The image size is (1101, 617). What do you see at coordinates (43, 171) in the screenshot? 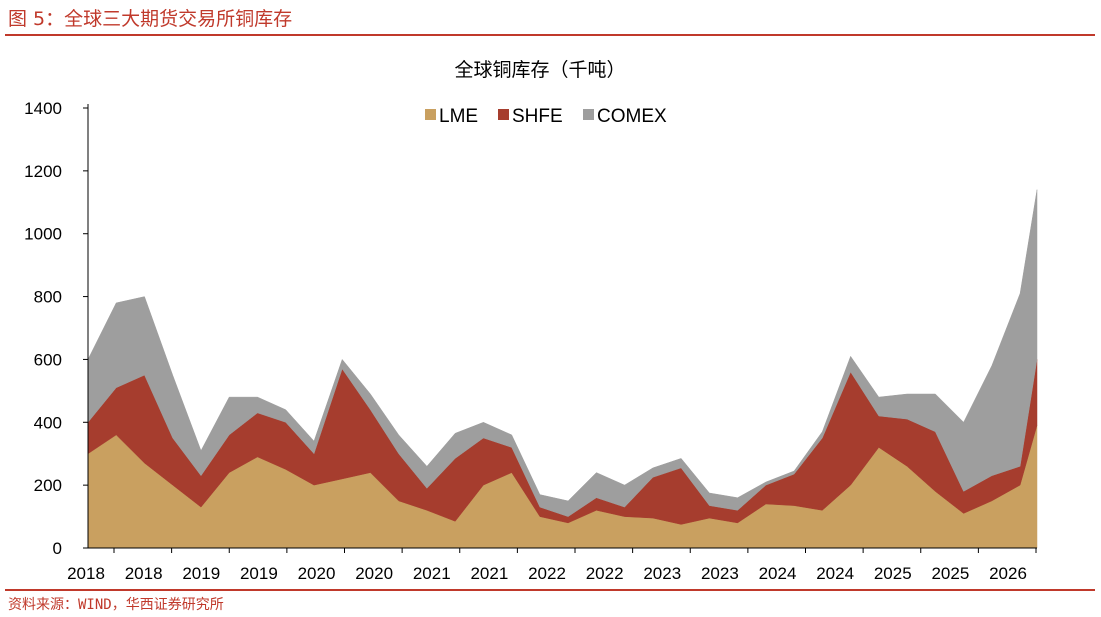
I see `y-tick-label: 1200` at bounding box center [43, 171].